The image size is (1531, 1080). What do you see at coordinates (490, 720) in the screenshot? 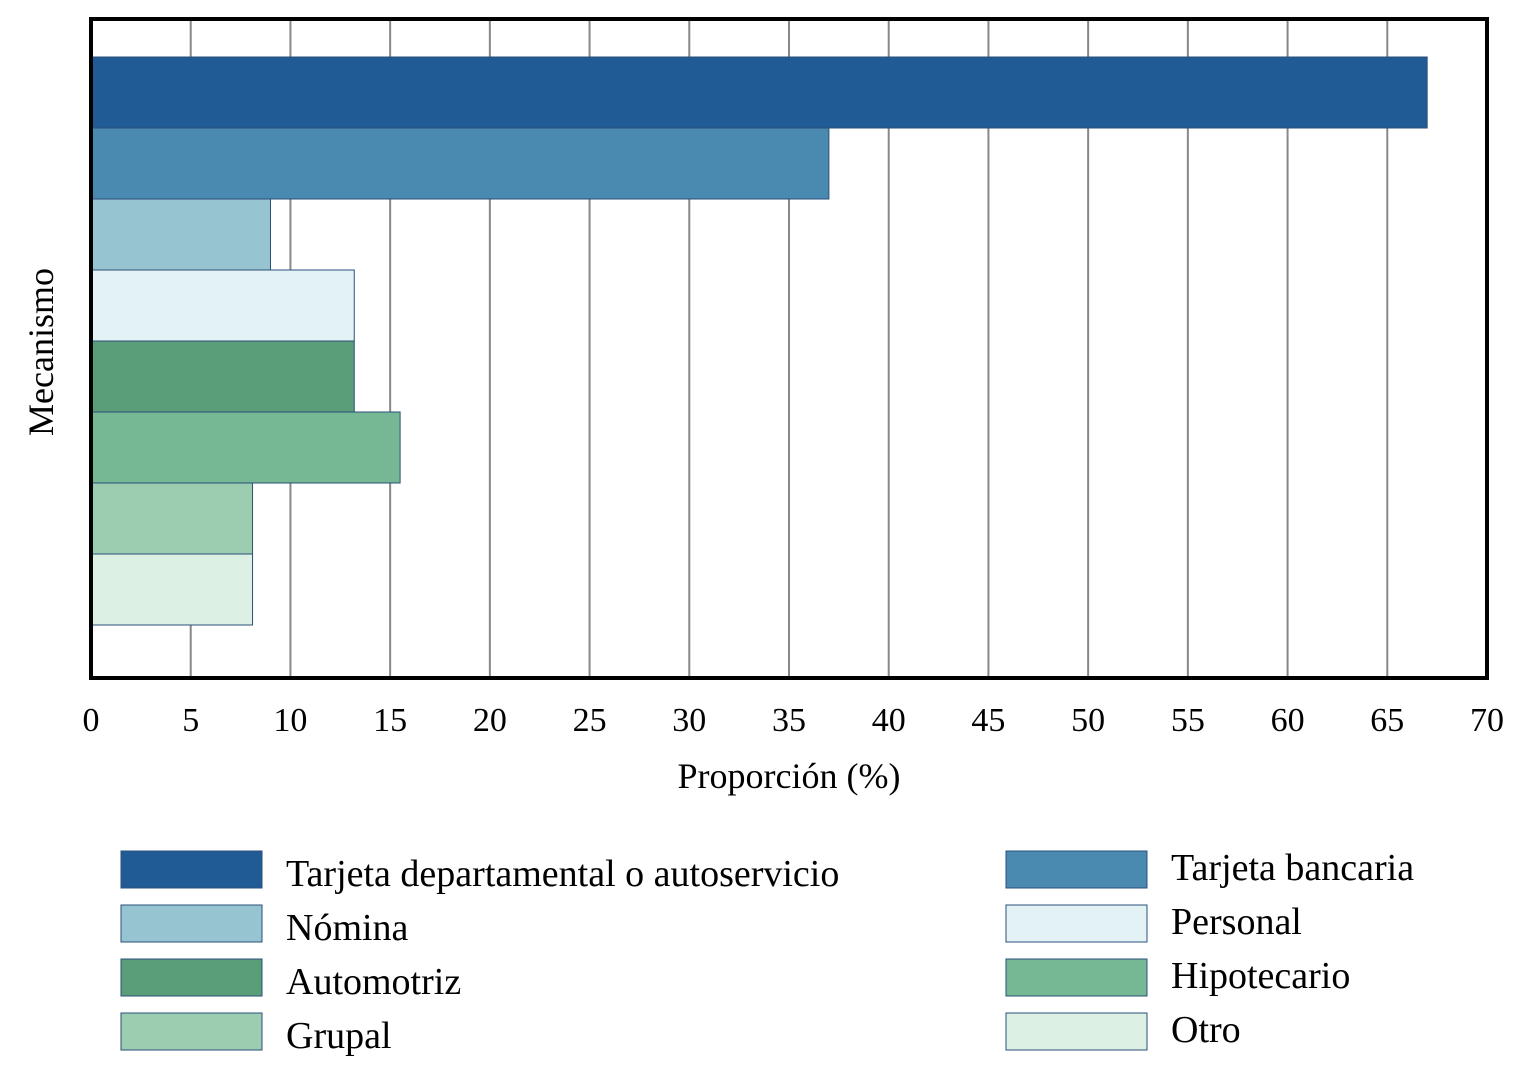
I see `x-tick-label: 20` at bounding box center [490, 720].